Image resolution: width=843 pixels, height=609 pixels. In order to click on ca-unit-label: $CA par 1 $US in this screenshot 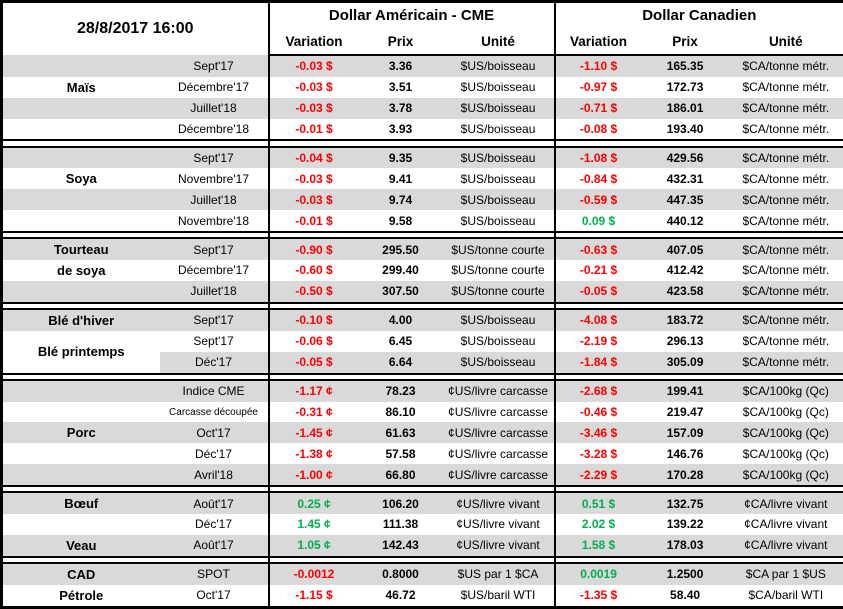, I will do `click(786, 574)`.